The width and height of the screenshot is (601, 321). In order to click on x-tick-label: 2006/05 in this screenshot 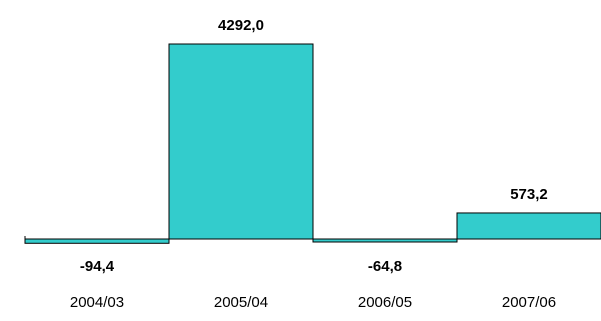, I will do `click(385, 302)`.